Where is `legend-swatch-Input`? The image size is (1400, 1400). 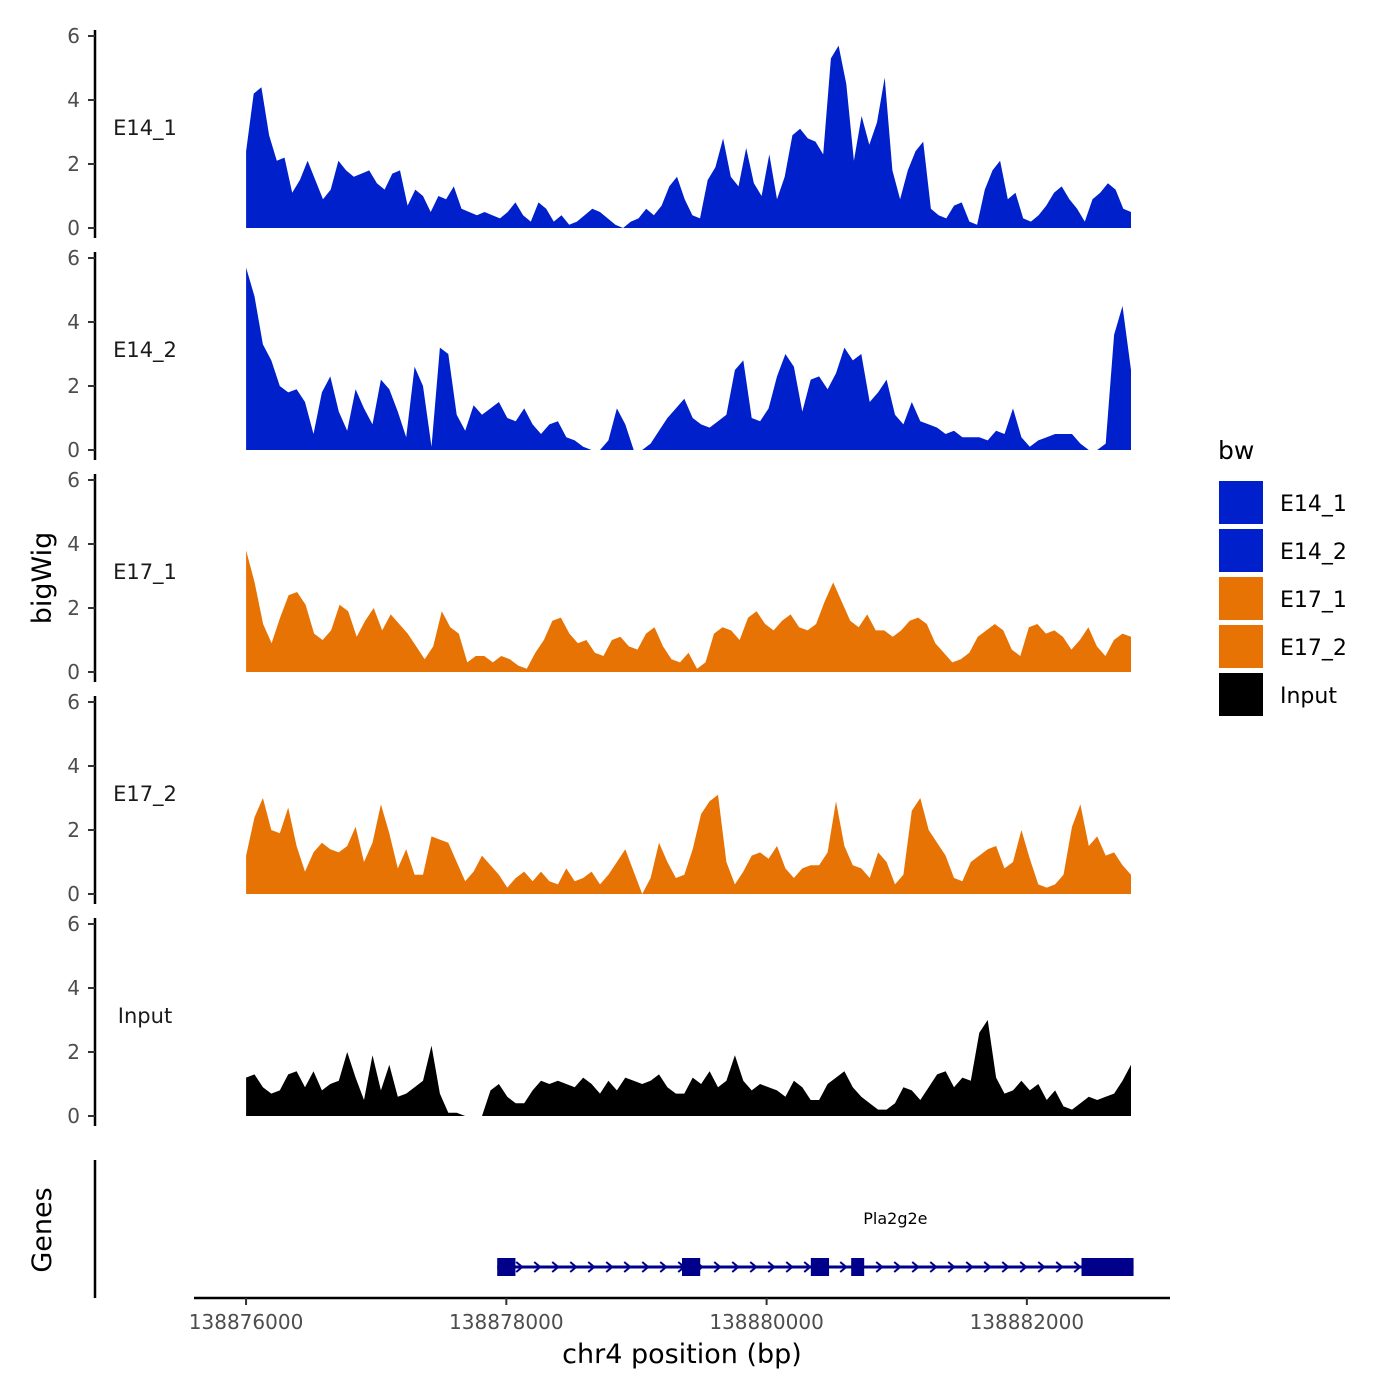
legend-swatch-Input is located at coordinates (1241, 694).